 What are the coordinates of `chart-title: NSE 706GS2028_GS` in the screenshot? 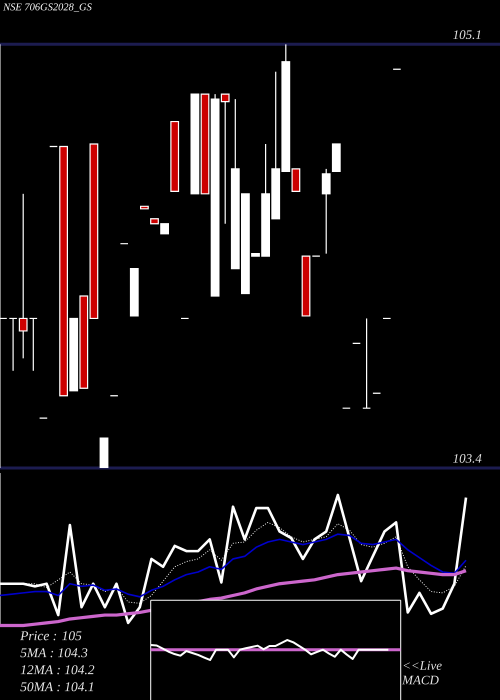 It's located at (47, 7).